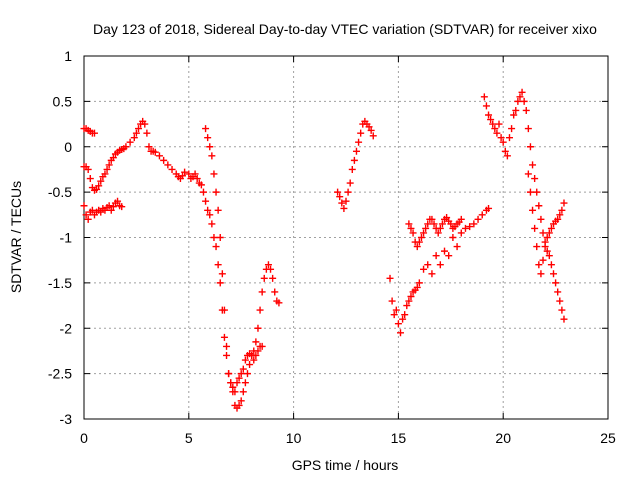 This screenshot has height=480, width=640. Describe the element at coordinates (66, 238) in the screenshot. I see `y-tick-label: -1` at that location.